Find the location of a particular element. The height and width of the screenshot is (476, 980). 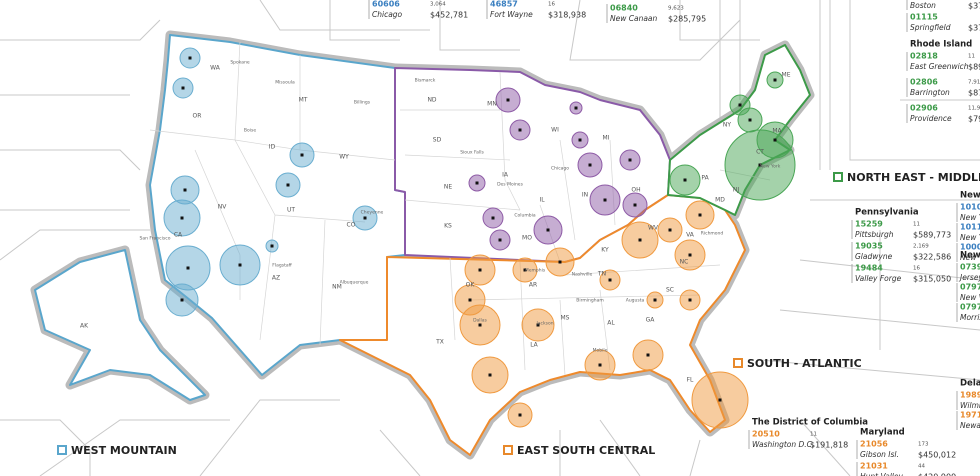

zip: 19035 is located at coordinates (869, 246).